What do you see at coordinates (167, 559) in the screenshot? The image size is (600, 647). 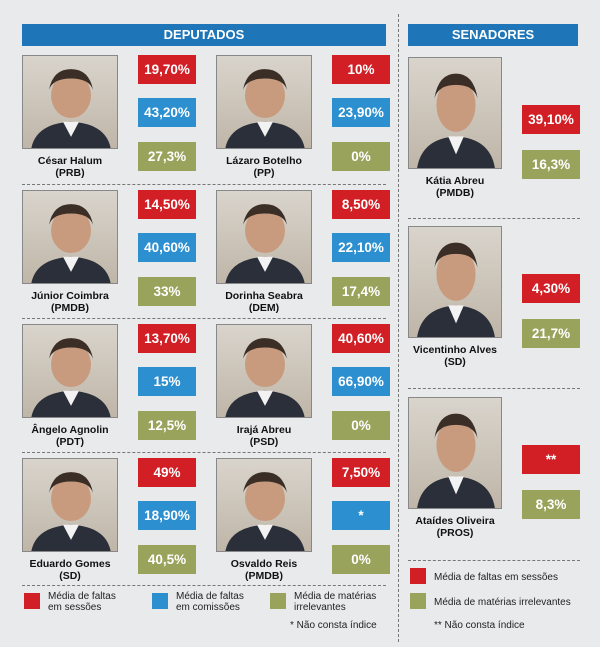 I see `materias-irrelevantes-value: 40,5%` at bounding box center [167, 559].